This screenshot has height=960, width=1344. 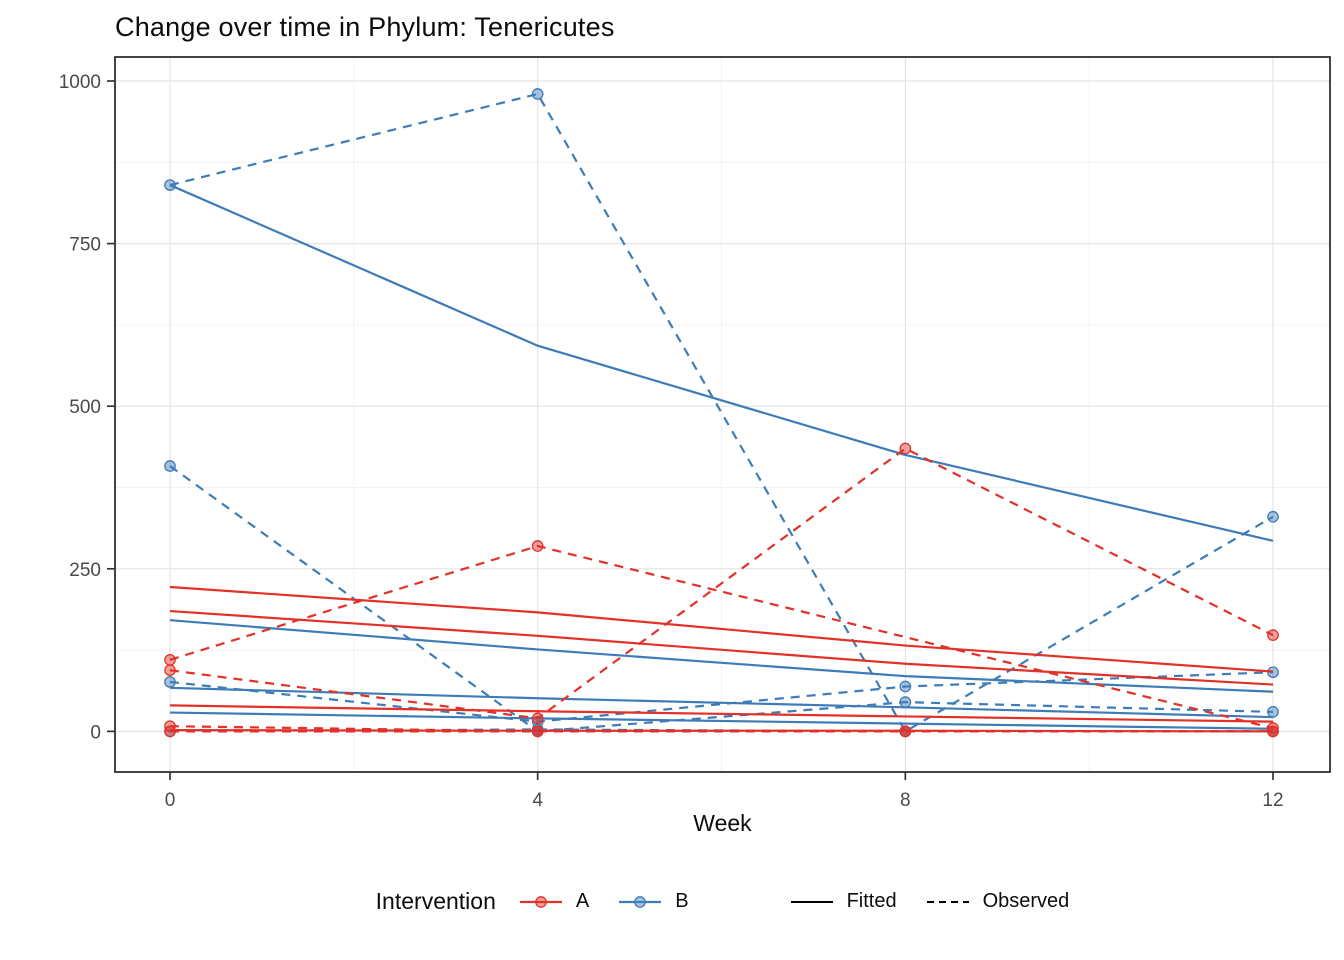 What do you see at coordinates (540, 901) in the screenshot?
I see `legend-key-a-icon` at bounding box center [540, 901].